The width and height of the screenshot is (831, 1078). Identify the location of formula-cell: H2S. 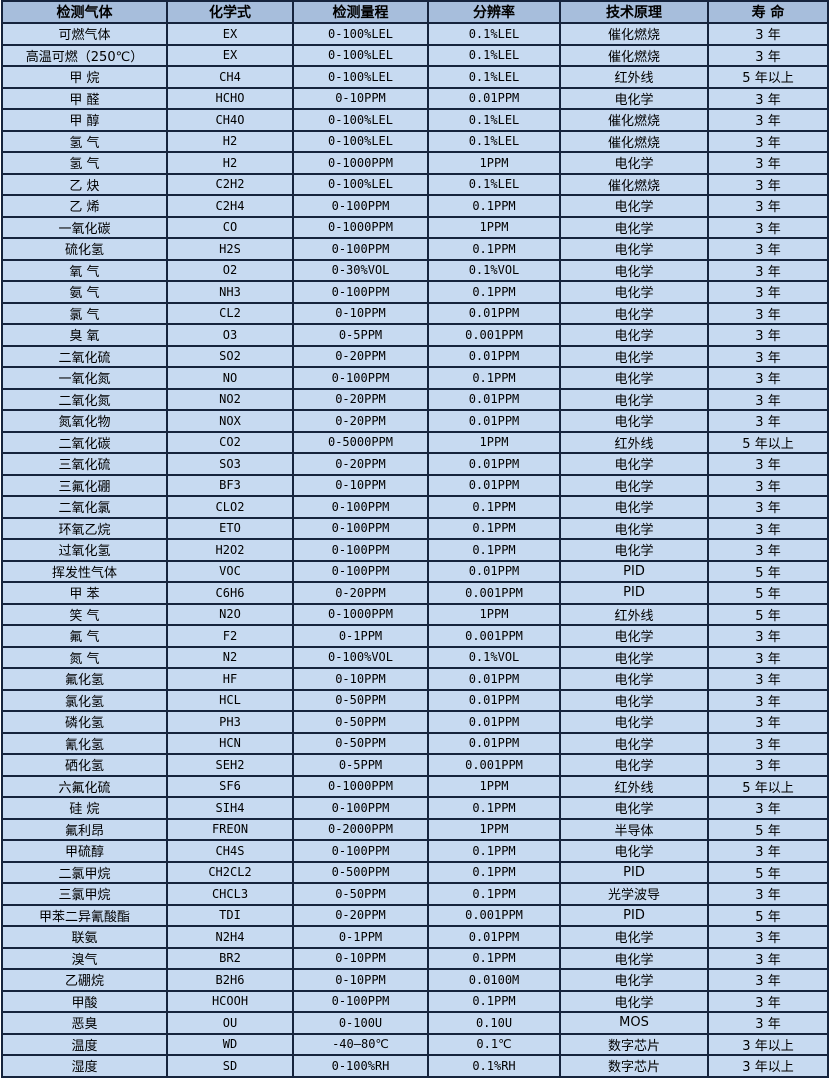
(230, 249).